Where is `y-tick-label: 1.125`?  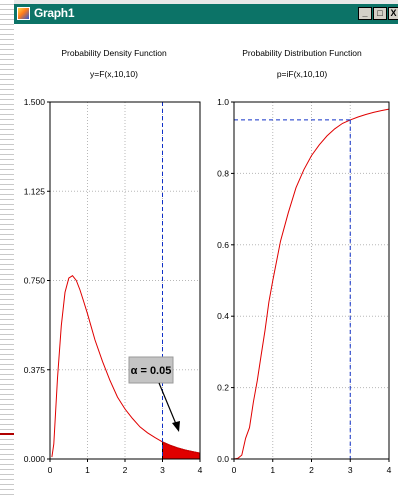
y-tick-label: 1.125 is located at coordinates (35, 191).